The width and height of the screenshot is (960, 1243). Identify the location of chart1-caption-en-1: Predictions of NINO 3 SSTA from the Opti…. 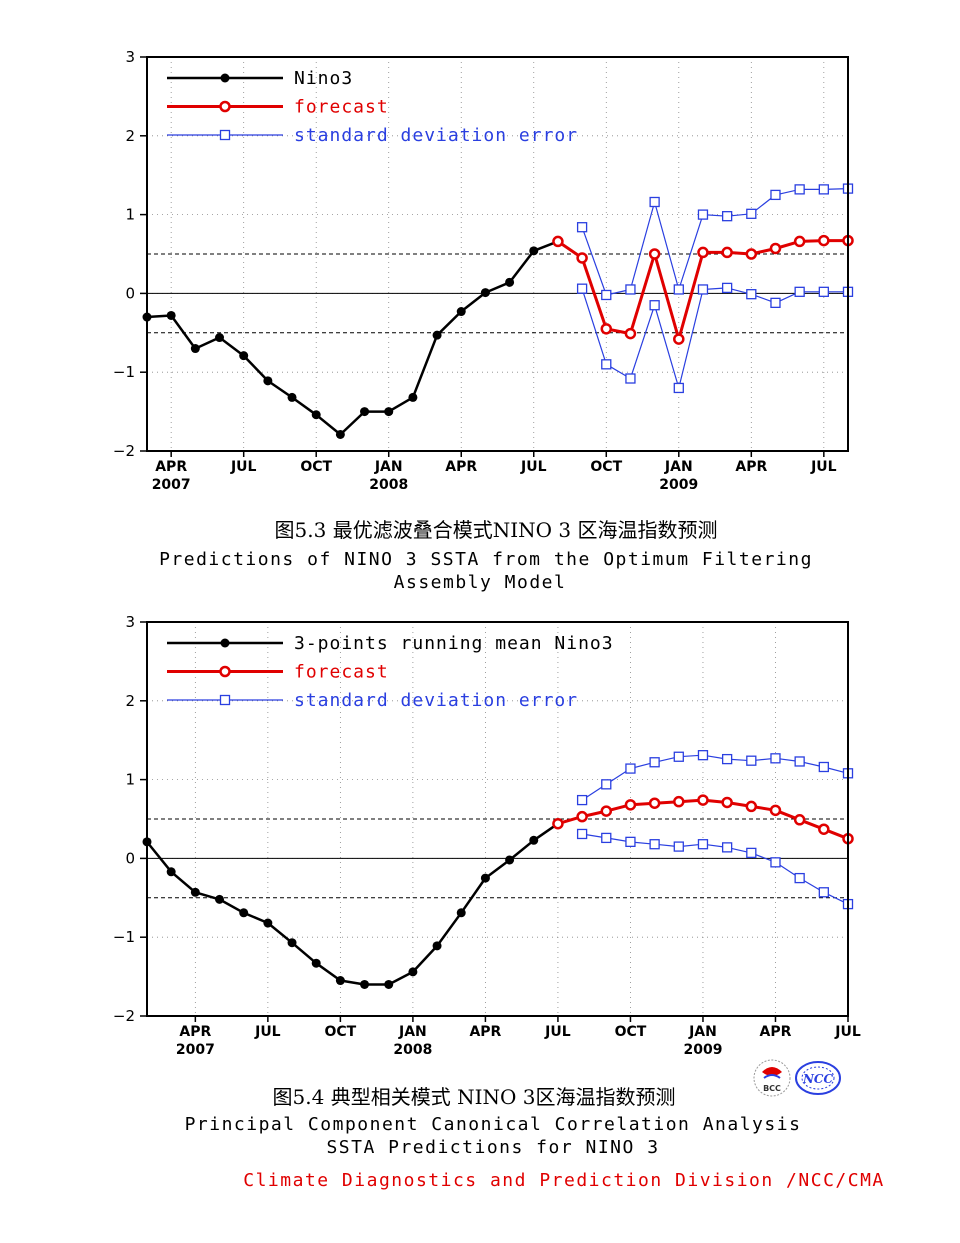
(486, 559).